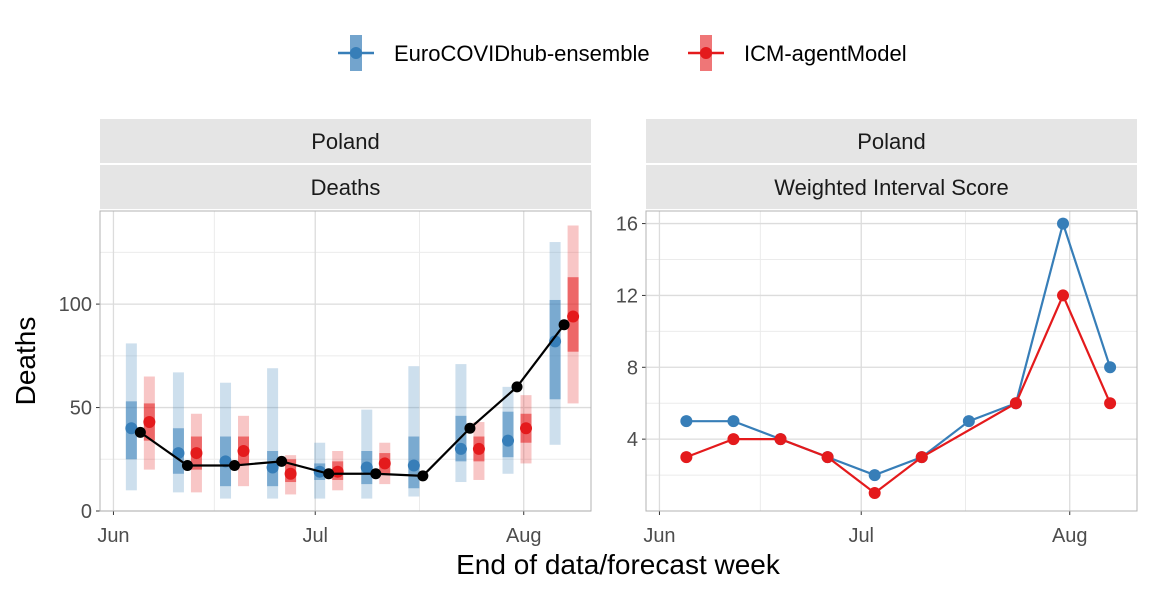  I want to click on x-axis-title: End of data/forecast week, so click(618, 564).